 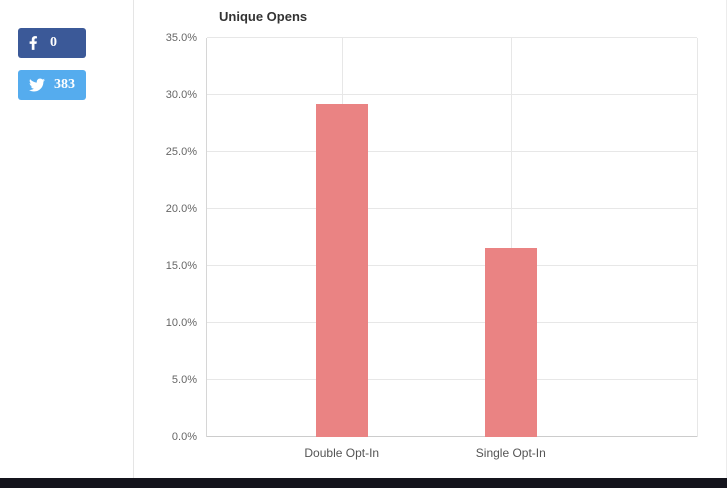 I want to click on y-tick-label: 10.0%, so click(x=181, y=323).